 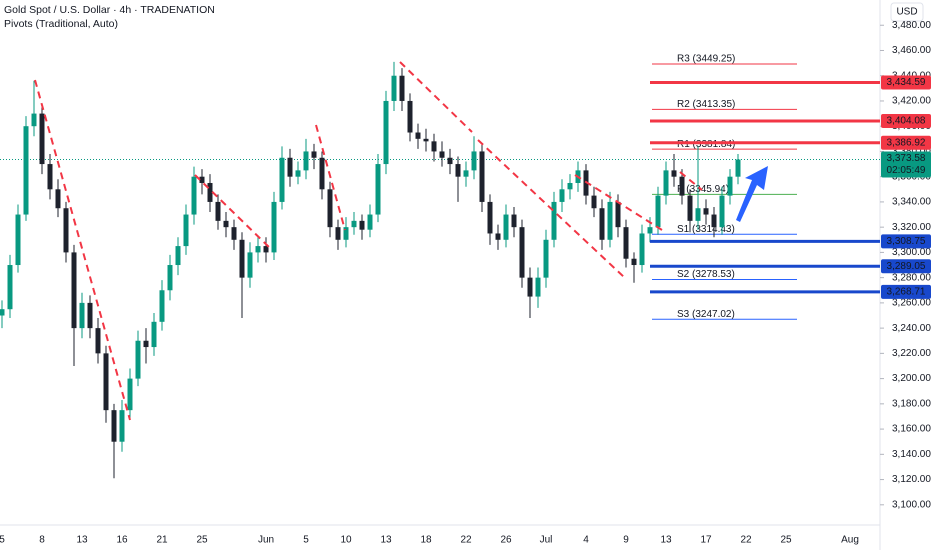 I want to click on pivot-label: R1 (3381.84), so click(x=706, y=144).